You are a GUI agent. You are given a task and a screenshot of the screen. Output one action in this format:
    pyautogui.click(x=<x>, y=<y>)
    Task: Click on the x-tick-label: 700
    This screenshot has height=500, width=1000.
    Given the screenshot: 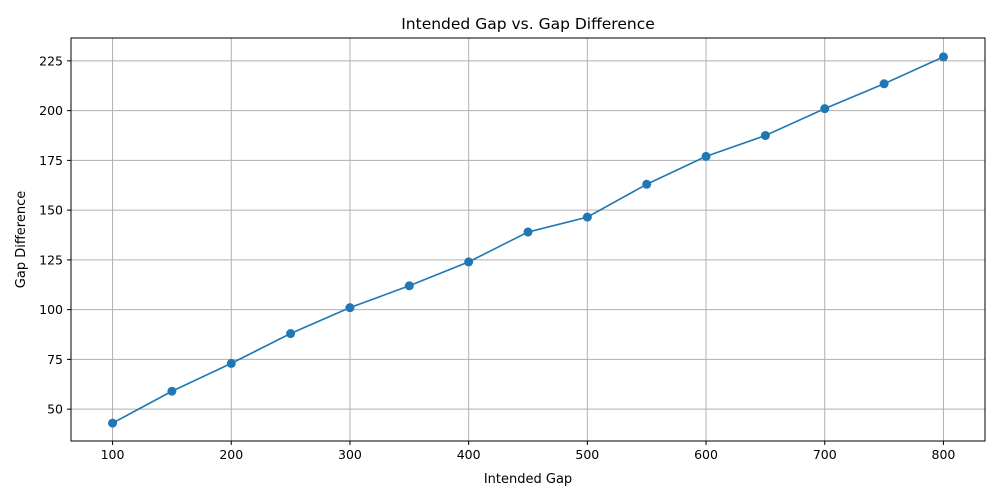 What is the action you would take?
    pyautogui.click(x=825, y=454)
    